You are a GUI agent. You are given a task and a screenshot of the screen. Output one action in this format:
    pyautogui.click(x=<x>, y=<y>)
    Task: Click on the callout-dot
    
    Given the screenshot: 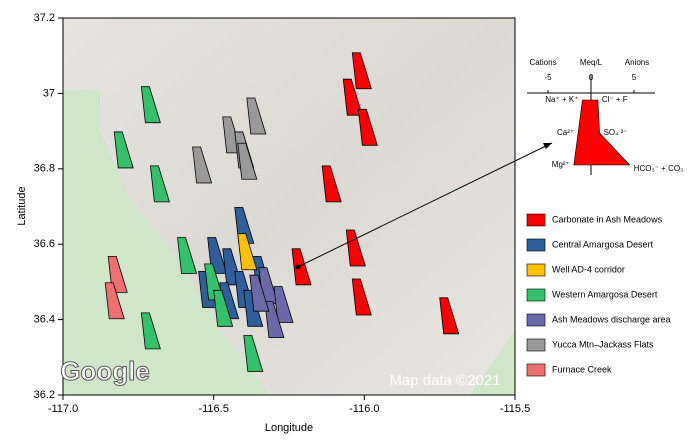 What is the action you would take?
    pyautogui.click(x=298, y=267)
    